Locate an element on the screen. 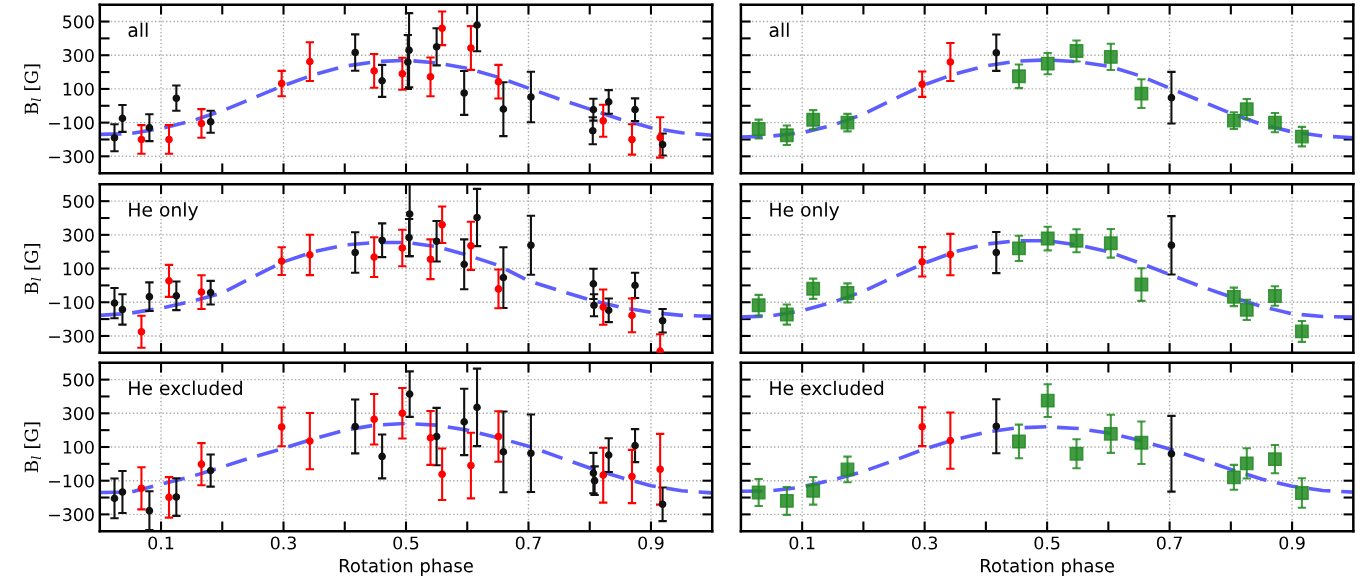 This screenshot has width=1367, height=587. y-axis-title: B$_{l}$ [G] is located at coordinates (32, 447).